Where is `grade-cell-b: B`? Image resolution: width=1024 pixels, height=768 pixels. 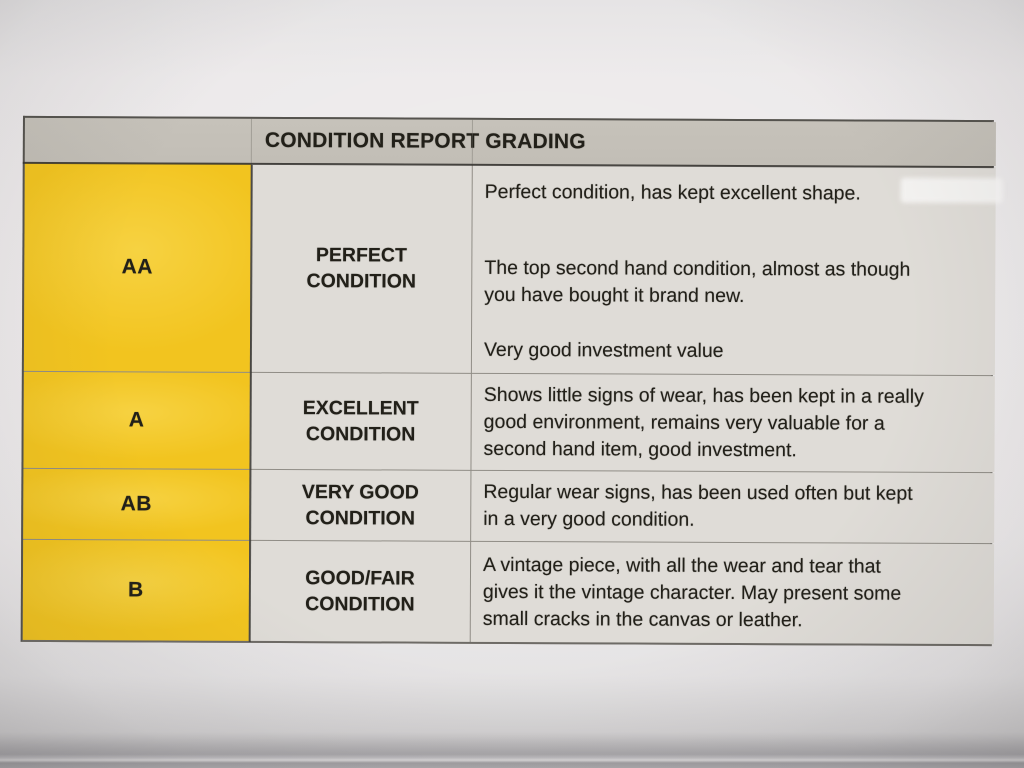 grade-cell-b: B is located at coordinates (136, 590).